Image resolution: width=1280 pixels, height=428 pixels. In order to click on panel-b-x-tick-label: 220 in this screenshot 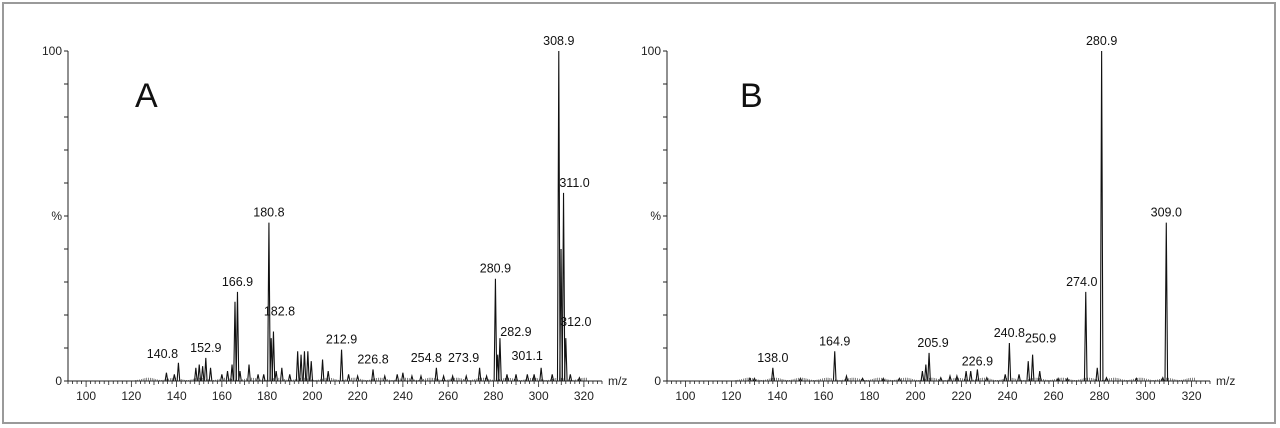, I will do `click(961, 396)`.